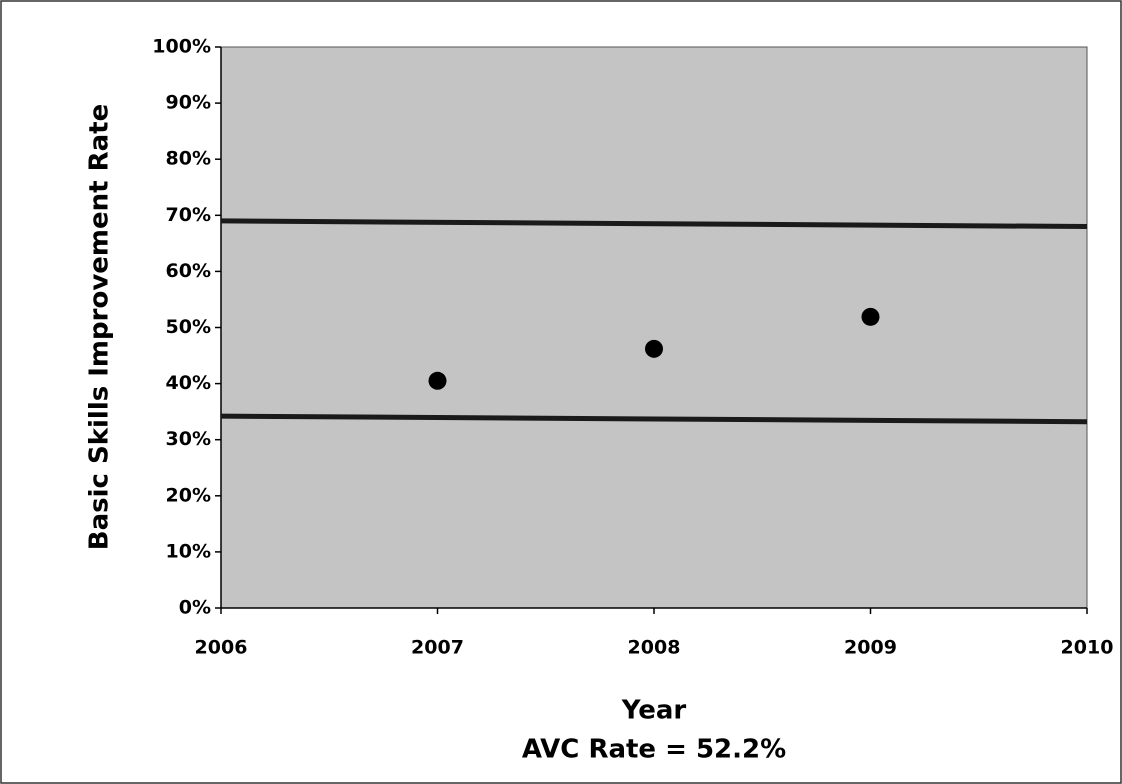  What do you see at coordinates (188, 439) in the screenshot?
I see `y-tick-label: 30%` at bounding box center [188, 439].